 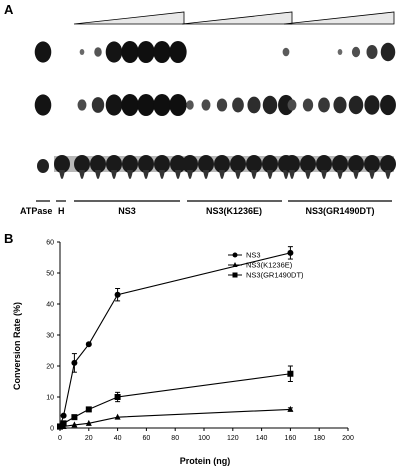 What do you see at coordinates (339, 18) in the screenshot?
I see `concentration-ramp` at bounding box center [339, 18].